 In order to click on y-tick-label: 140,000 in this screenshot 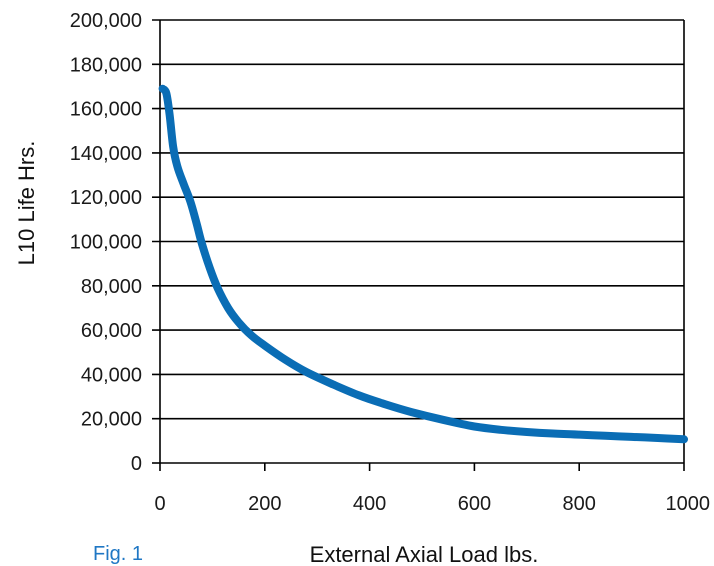, I will do `click(106, 154)`.